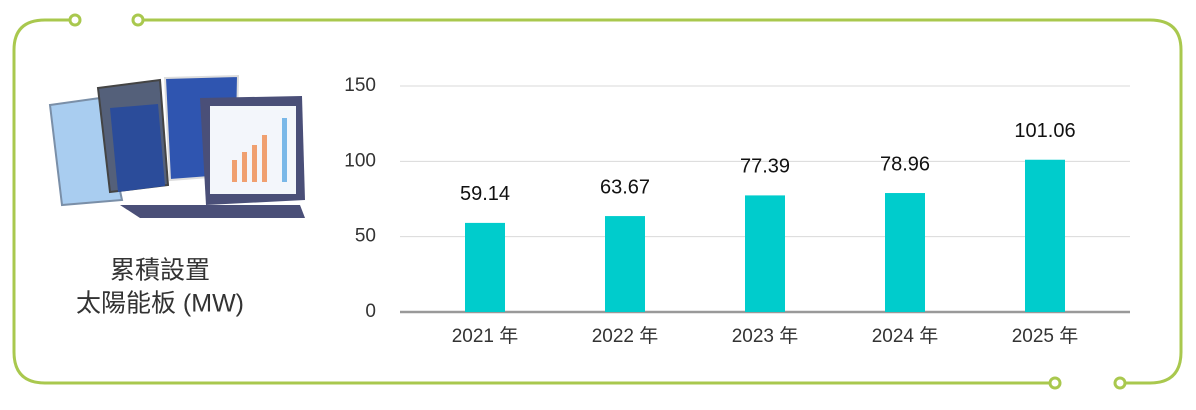 Image resolution: width=1196 pixels, height=410 pixels. Describe the element at coordinates (370, 311) in the screenshot. I see `y-tick-label: 0` at that location.